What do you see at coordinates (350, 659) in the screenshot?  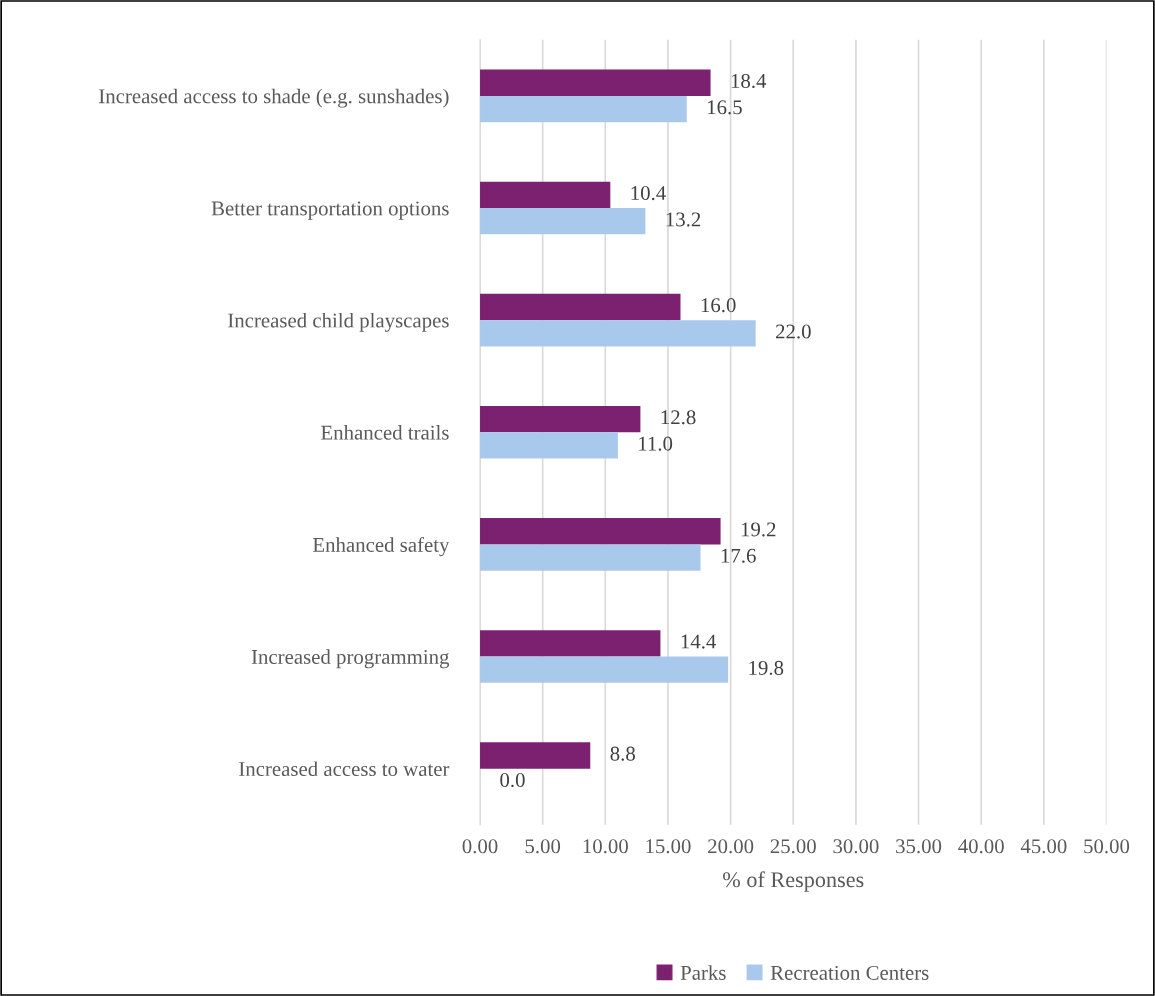 I see `y-tick-label: Increased programming` at bounding box center [350, 659].